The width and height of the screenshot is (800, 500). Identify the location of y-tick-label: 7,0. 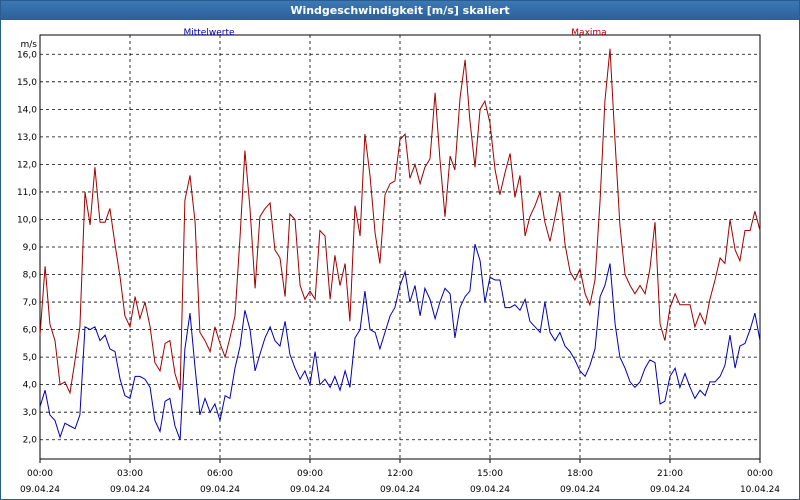
(30, 303).